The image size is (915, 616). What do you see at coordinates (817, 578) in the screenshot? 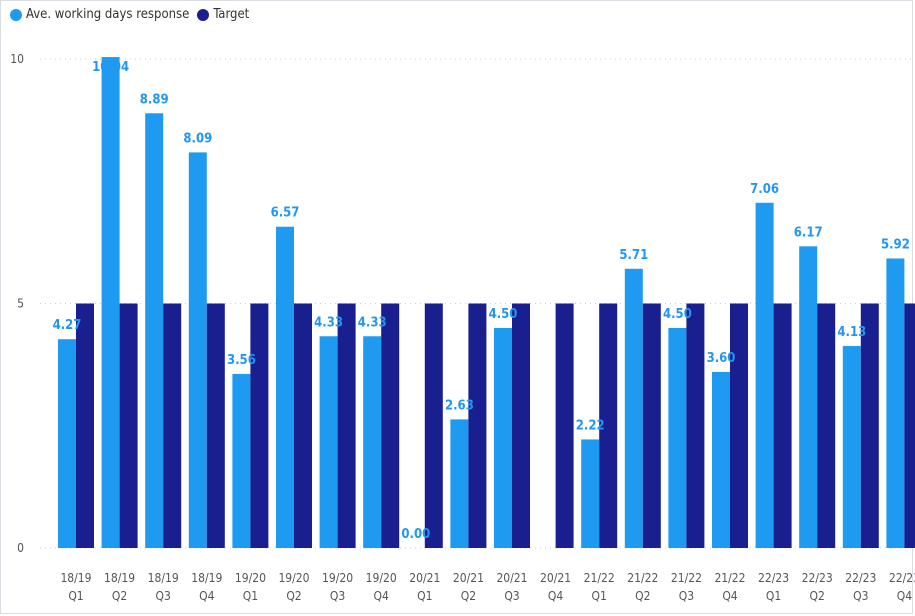
I see `x-tick-label-17: 22/23` at bounding box center [817, 578].